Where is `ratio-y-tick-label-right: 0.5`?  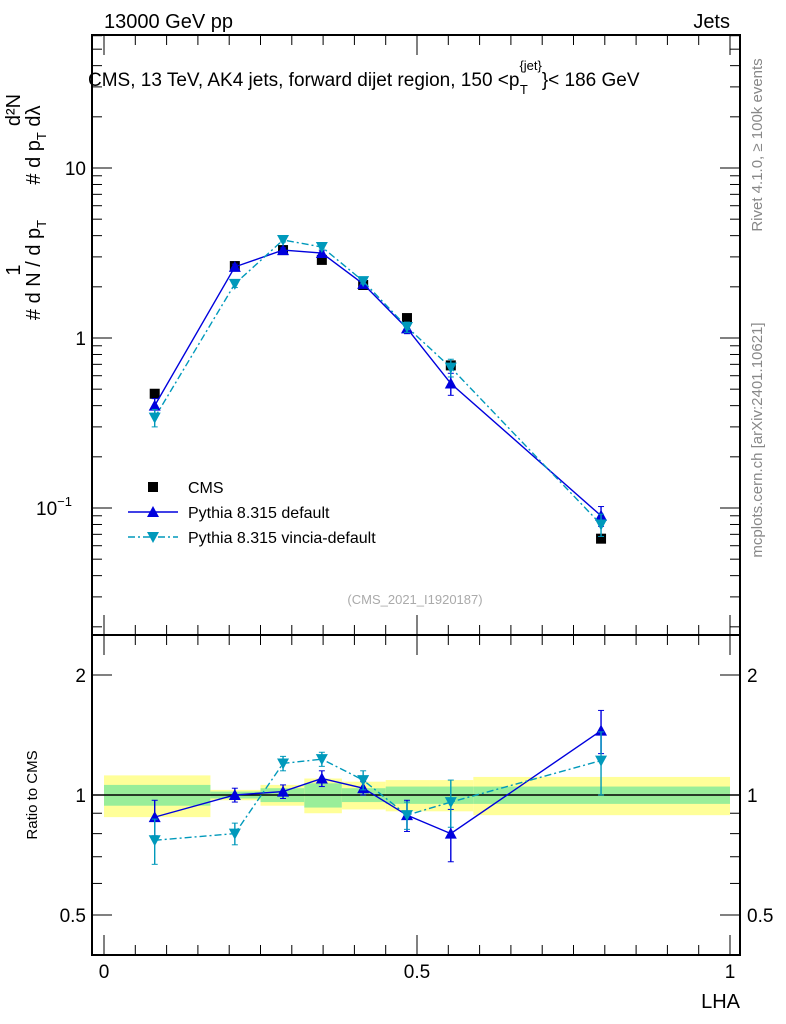 ratio-y-tick-label-right: 0.5 is located at coordinates (760, 916).